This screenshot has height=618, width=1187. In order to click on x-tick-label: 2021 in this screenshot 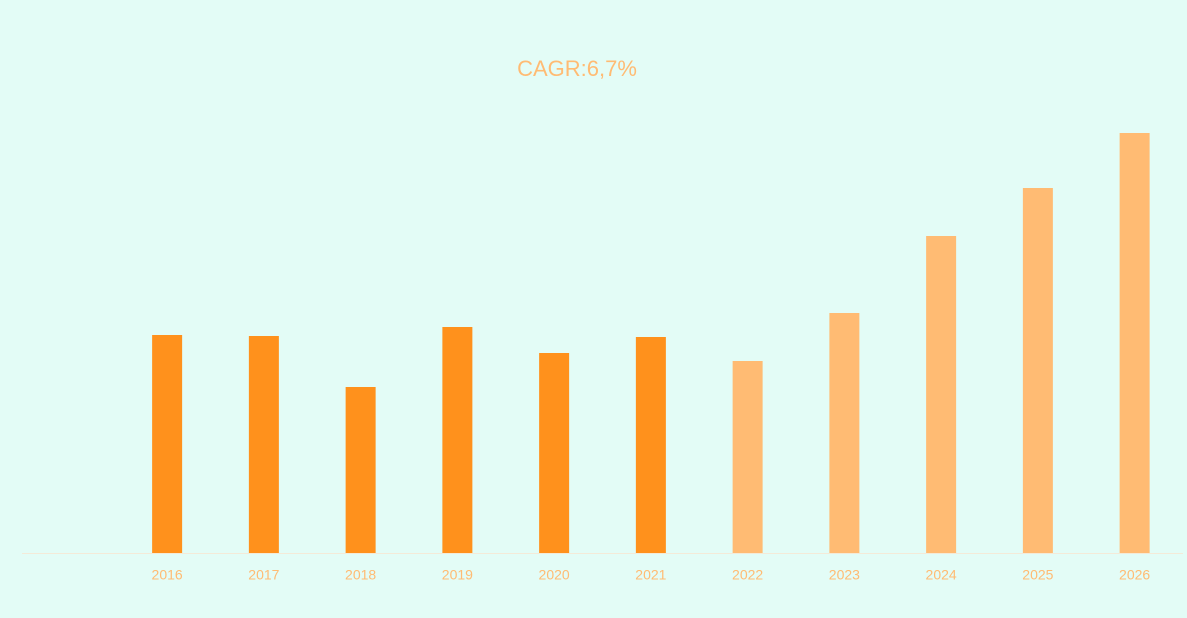, I will do `click(650, 575)`.